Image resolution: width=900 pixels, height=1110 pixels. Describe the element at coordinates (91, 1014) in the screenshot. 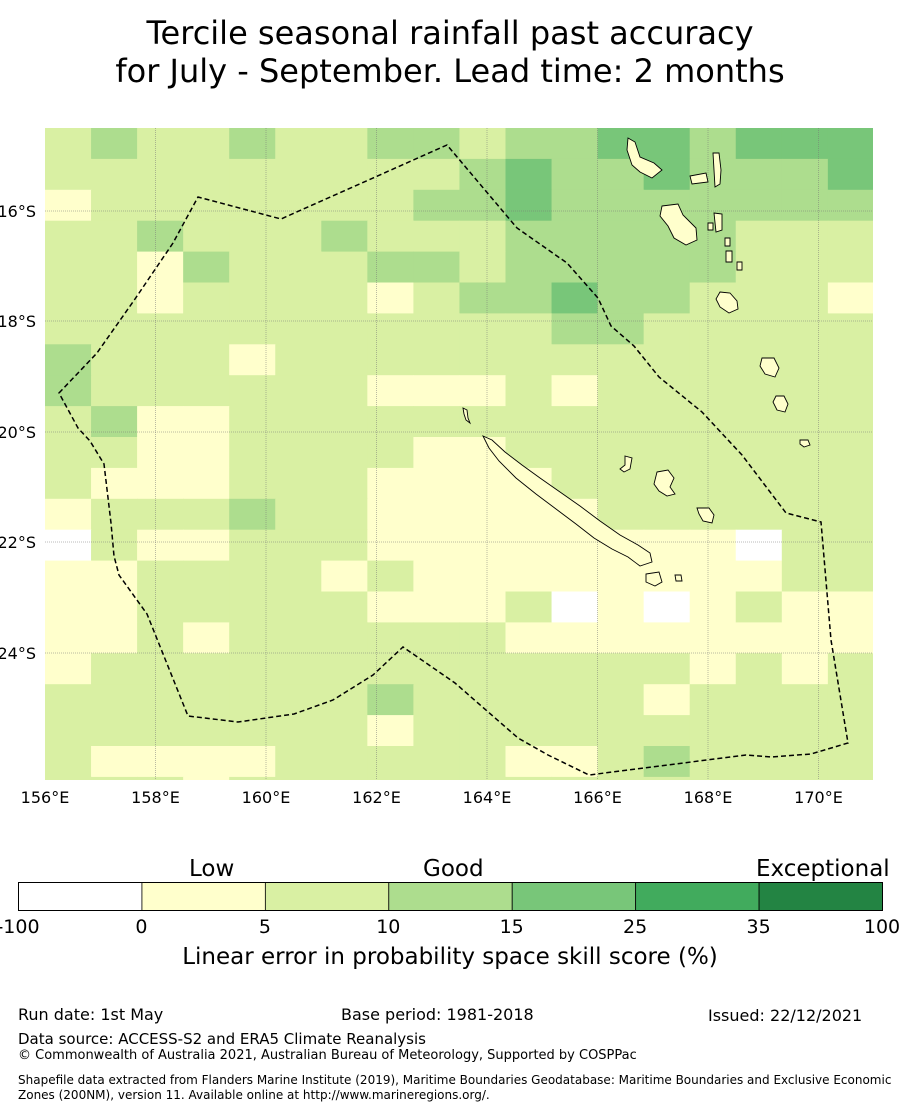

I see `run-date: Run date: 1st May` at that location.